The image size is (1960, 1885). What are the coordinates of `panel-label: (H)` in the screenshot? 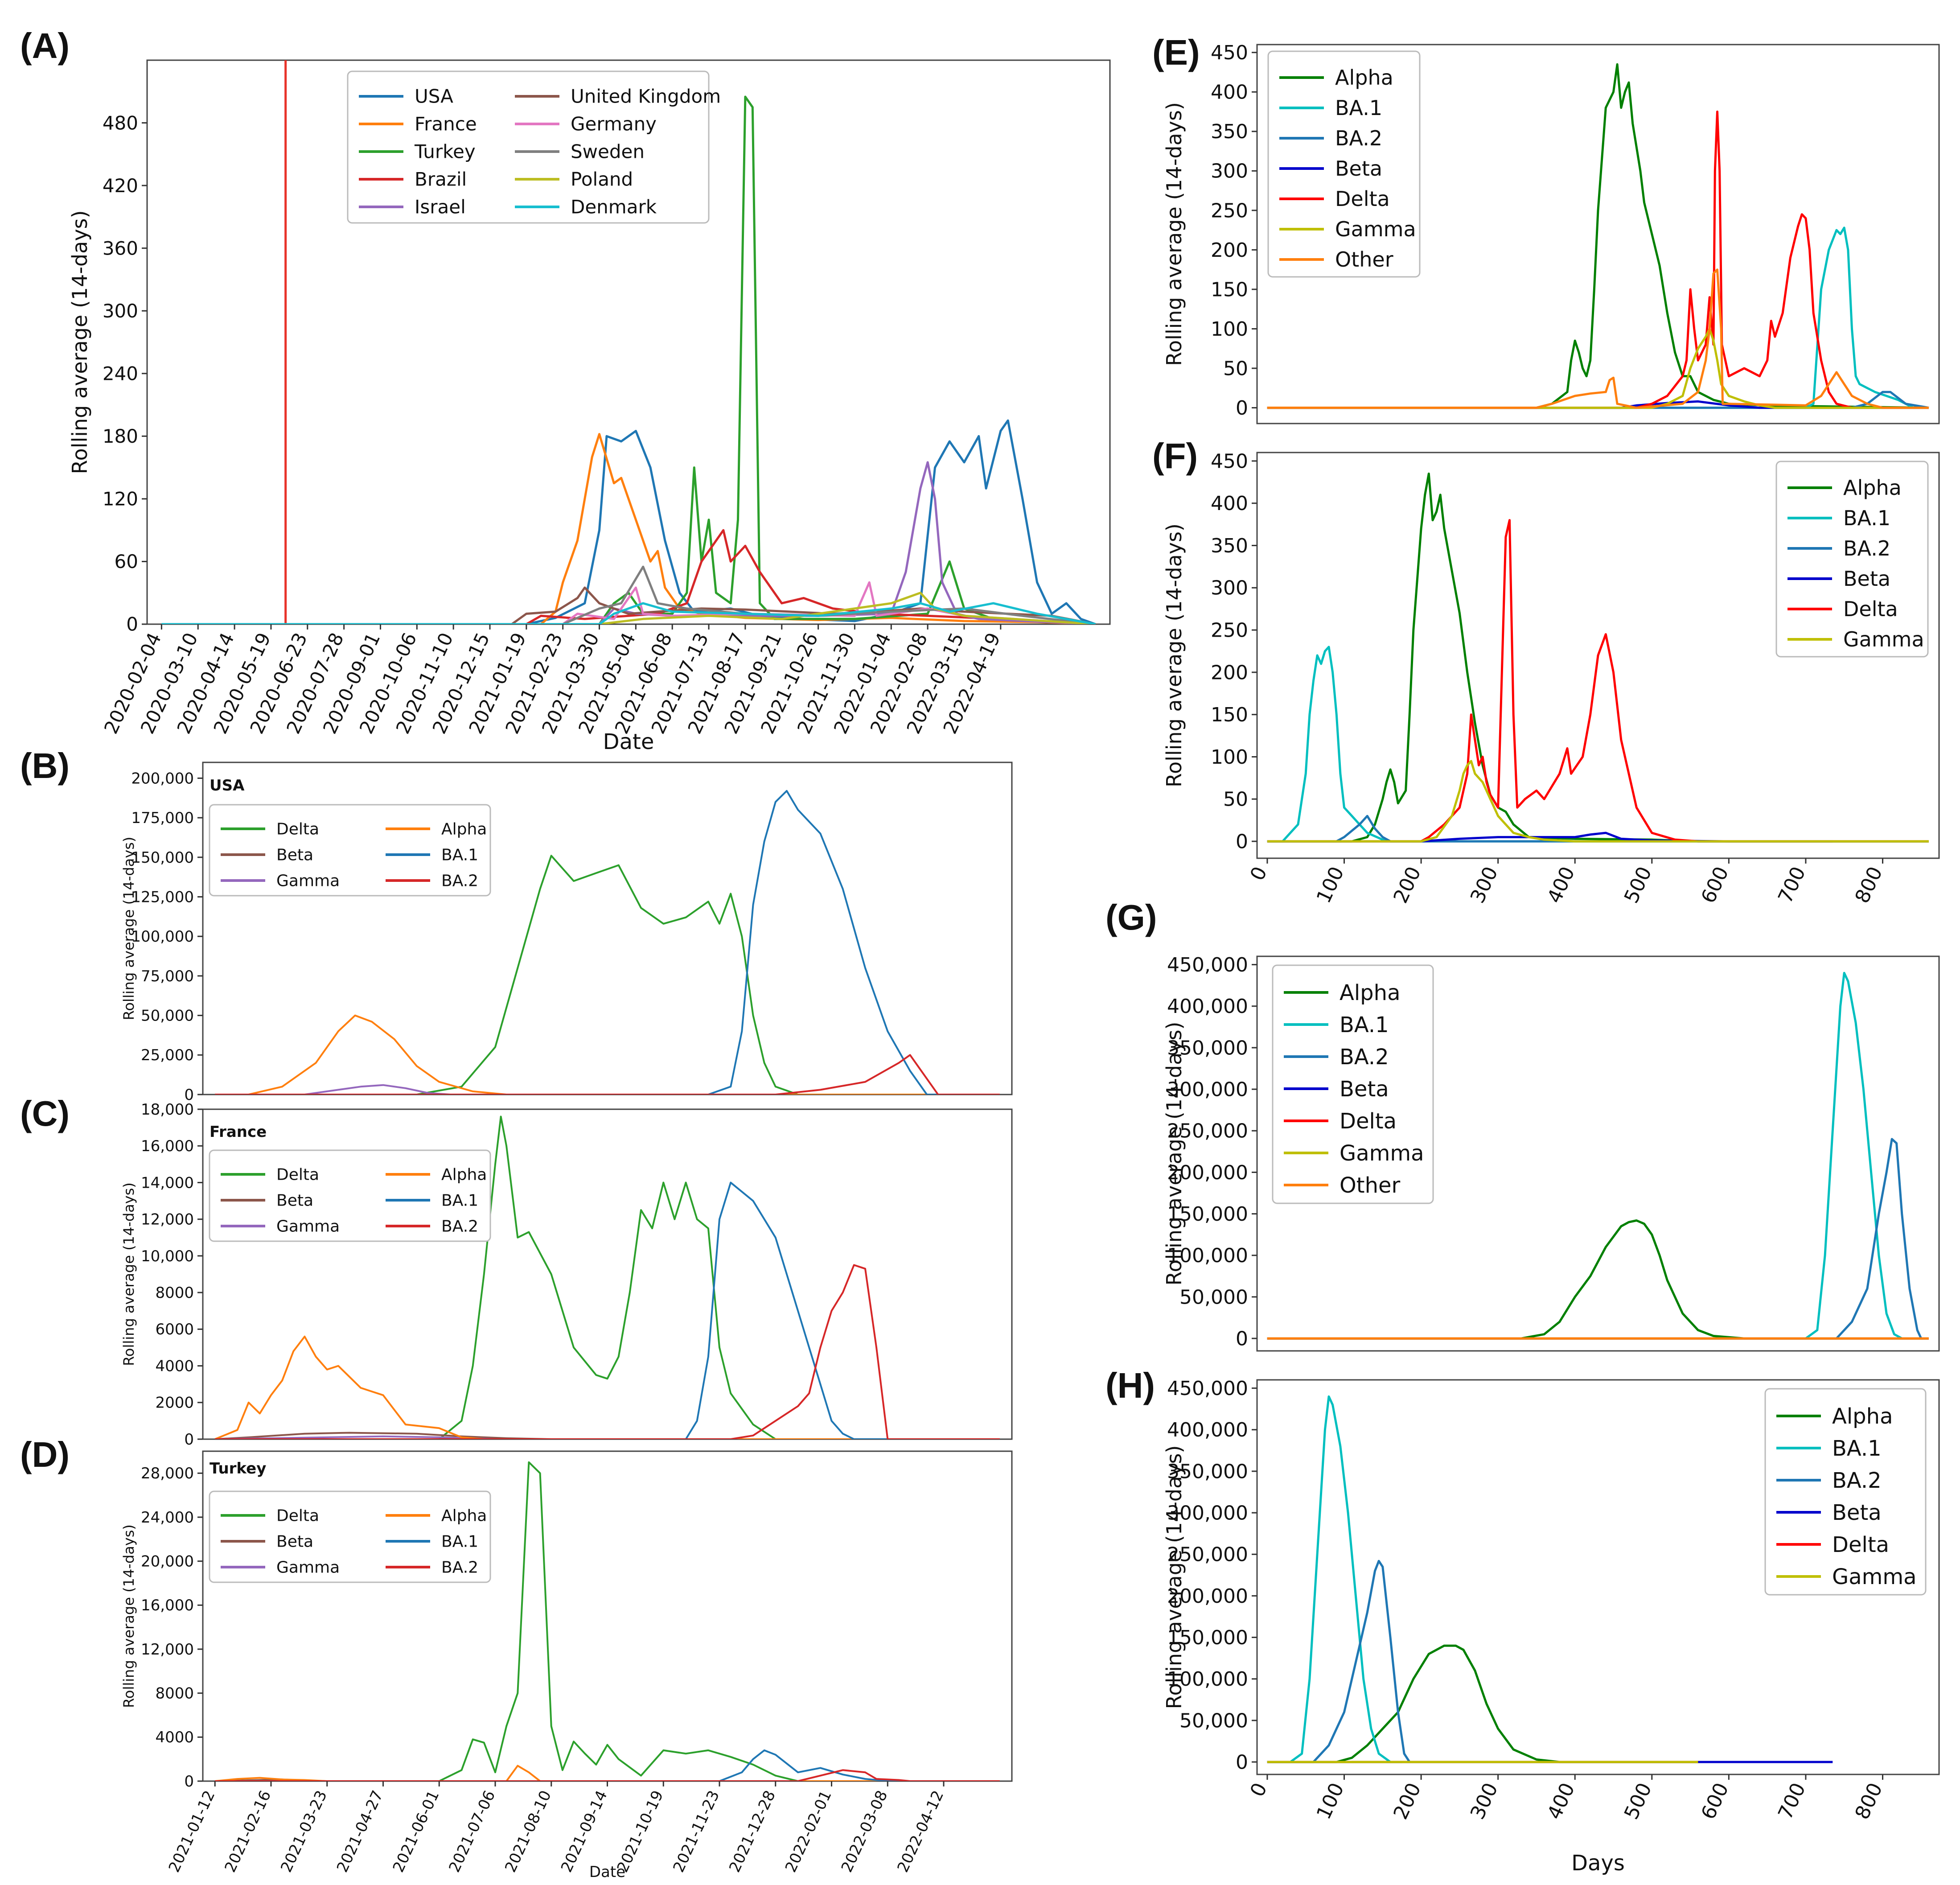 It's located at (1130, 1386).